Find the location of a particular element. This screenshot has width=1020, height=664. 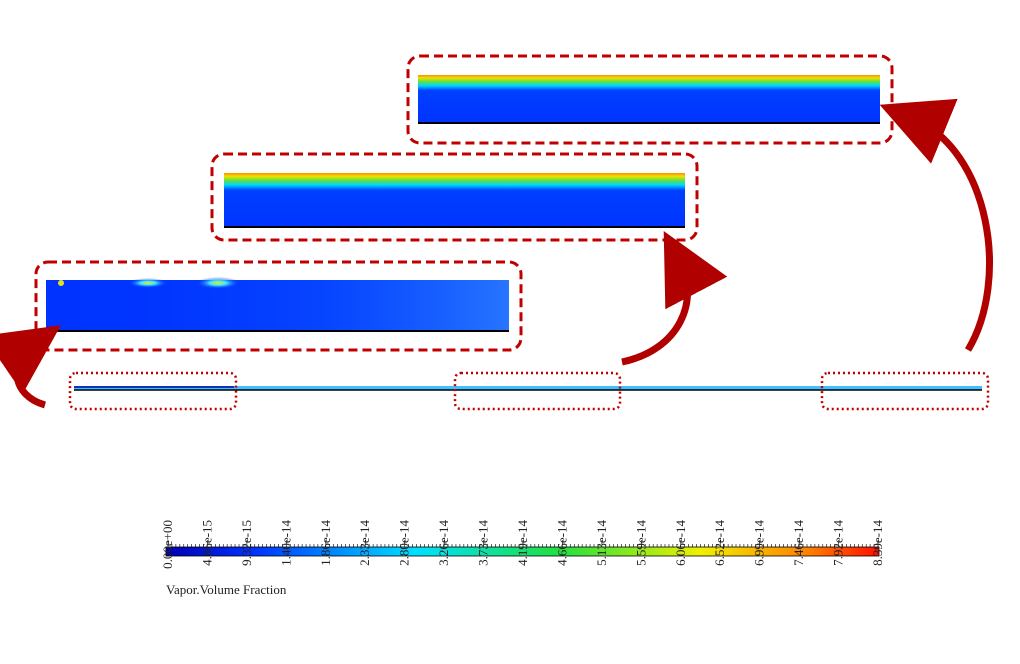

pipe-inlet is located at coordinates (154, 387).